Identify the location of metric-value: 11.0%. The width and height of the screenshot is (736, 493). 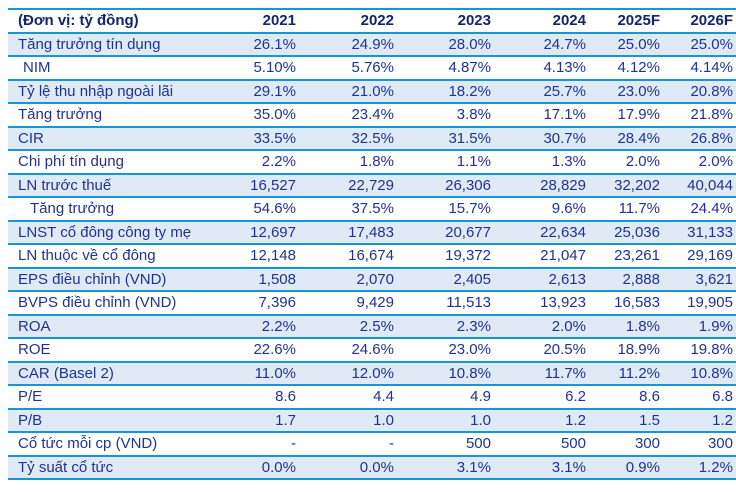
(275, 373).